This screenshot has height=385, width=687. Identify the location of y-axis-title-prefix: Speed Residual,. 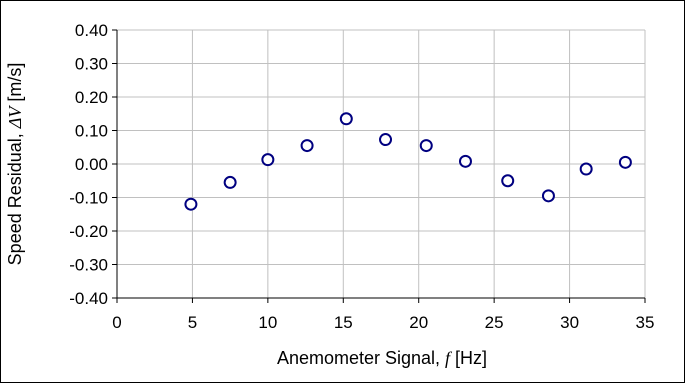
(15, 196).